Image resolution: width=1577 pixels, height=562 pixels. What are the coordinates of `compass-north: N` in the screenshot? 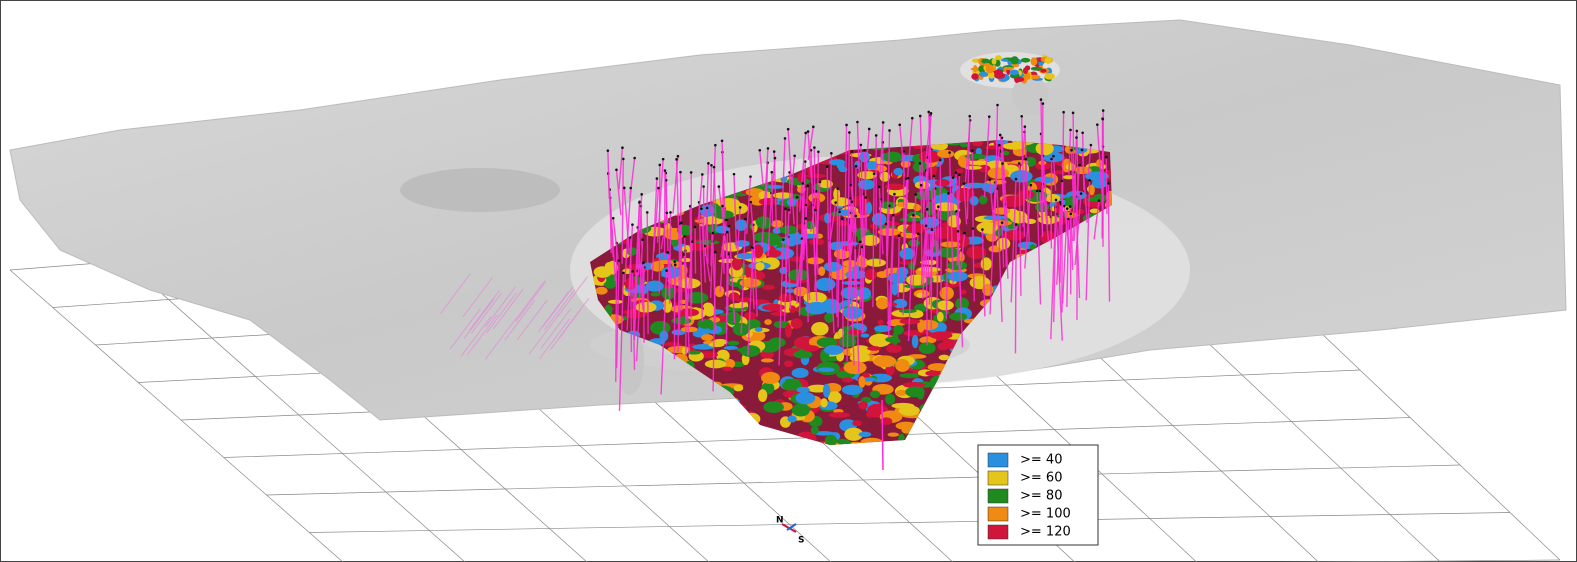 It's located at (780, 521).